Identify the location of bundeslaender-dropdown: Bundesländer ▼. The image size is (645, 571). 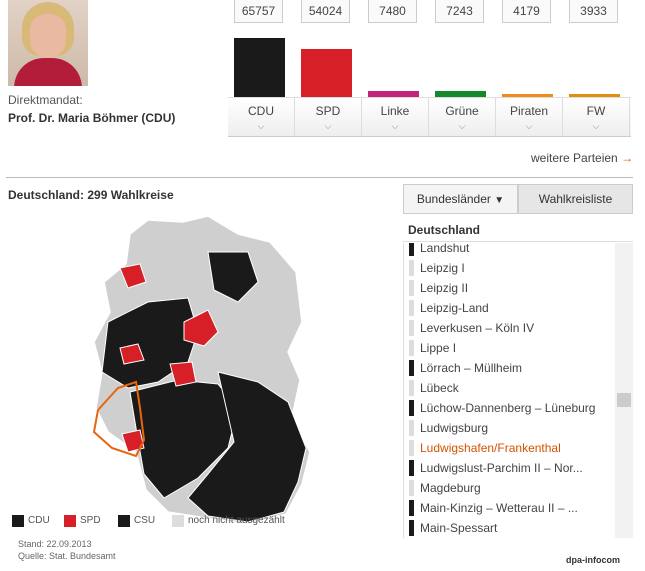
(460, 199).